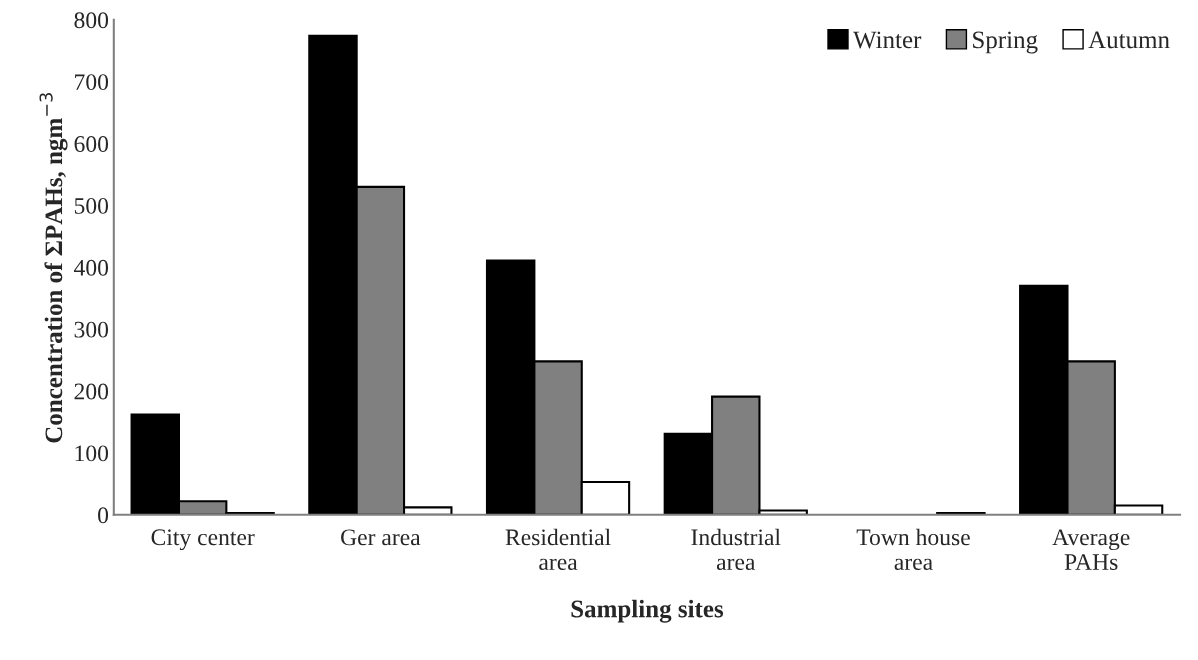 This screenshot has height=660, width=1198. I want to click on y-tick-label: 800, so click(91, 20).